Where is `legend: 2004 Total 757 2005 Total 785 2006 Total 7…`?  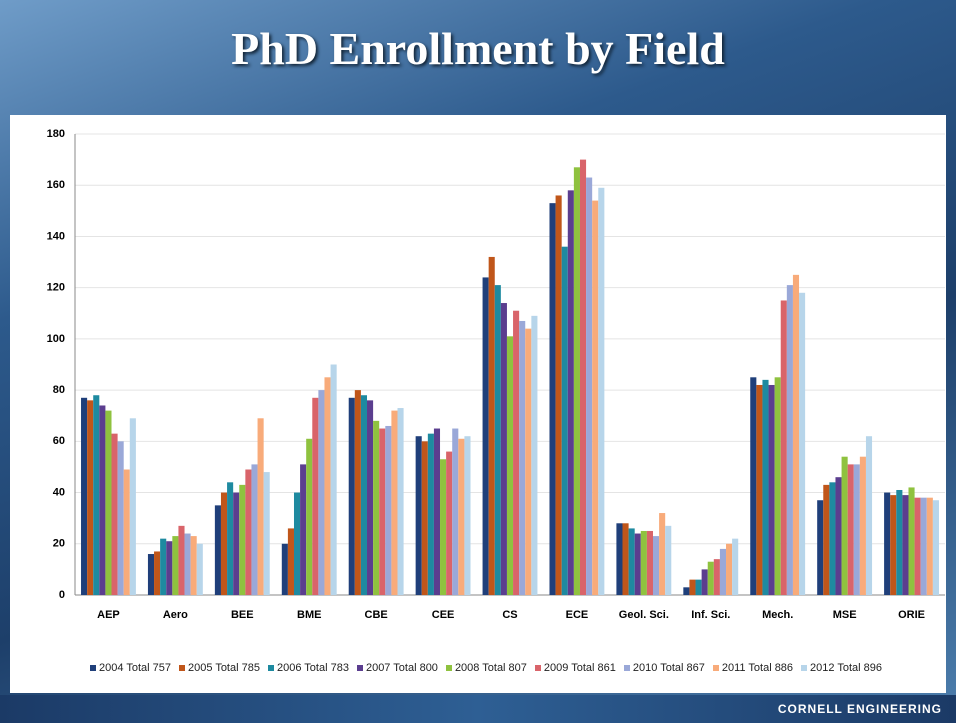 legend: 2004 Total 757 2005 Total 785 2006 Total 7… is located at coordinates (518, 668).